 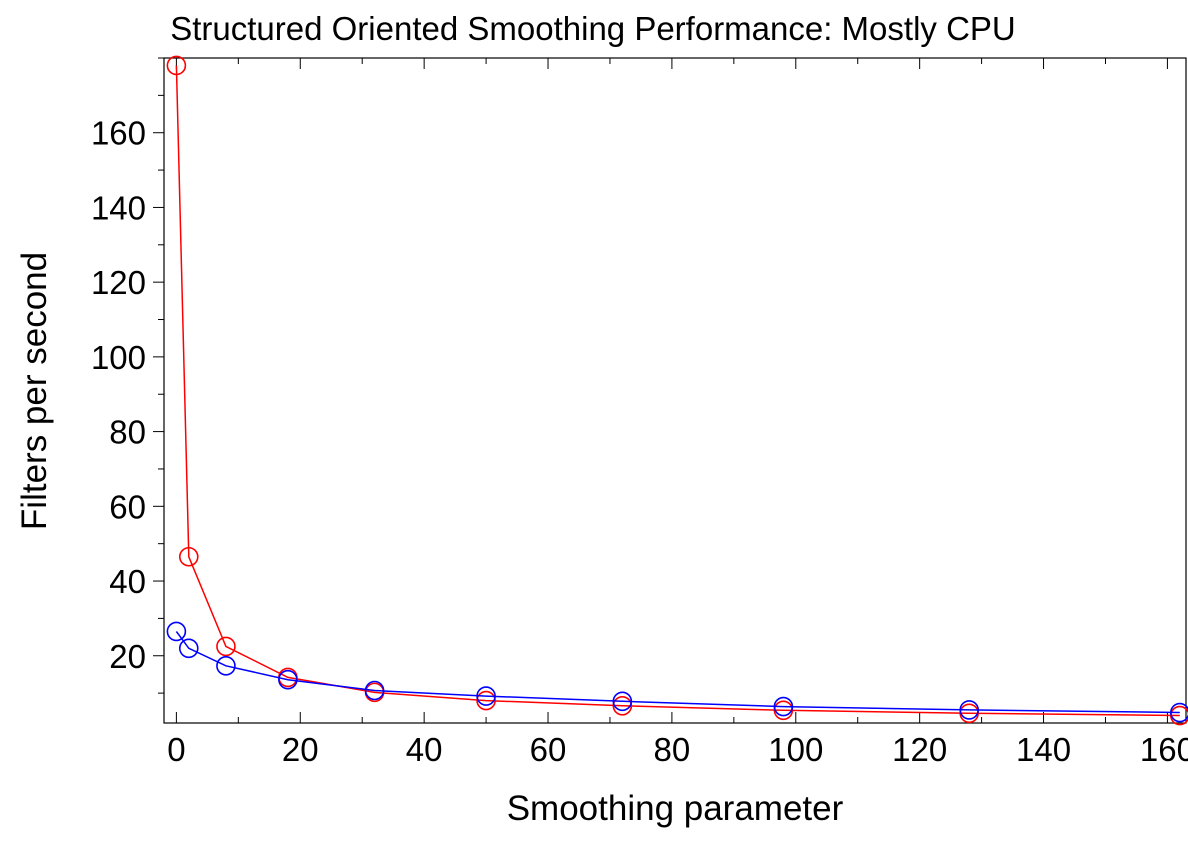 What do you see at coordinates (34, 391) in the screenshot?
I see `y-axis-label: Filters per second` at bounding box center [34, 391].